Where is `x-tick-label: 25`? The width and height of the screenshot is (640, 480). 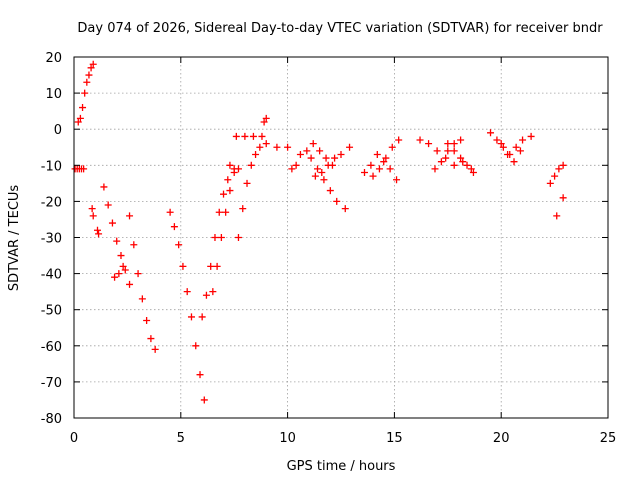
x-tick-label: 25 is located at coordinates (608, 438).